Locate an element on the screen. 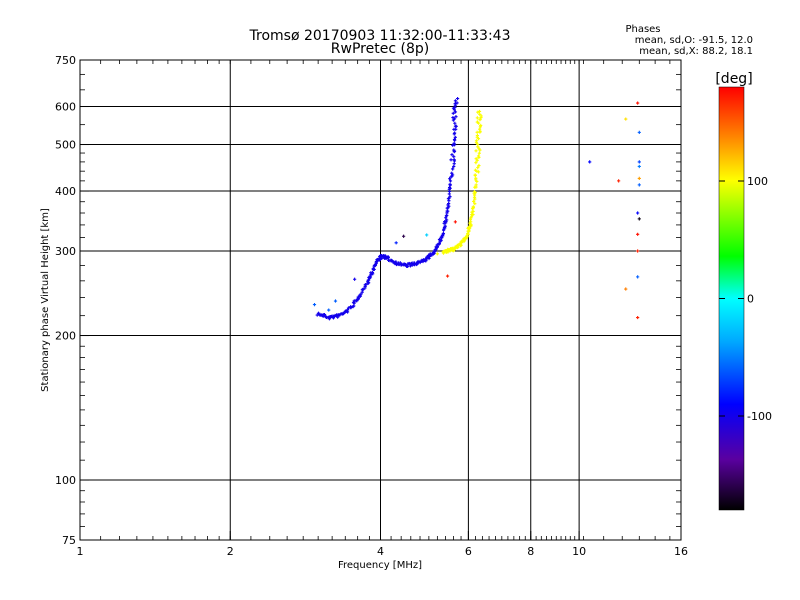  x-tick-label: 4 is located at coordinates (380, 551).